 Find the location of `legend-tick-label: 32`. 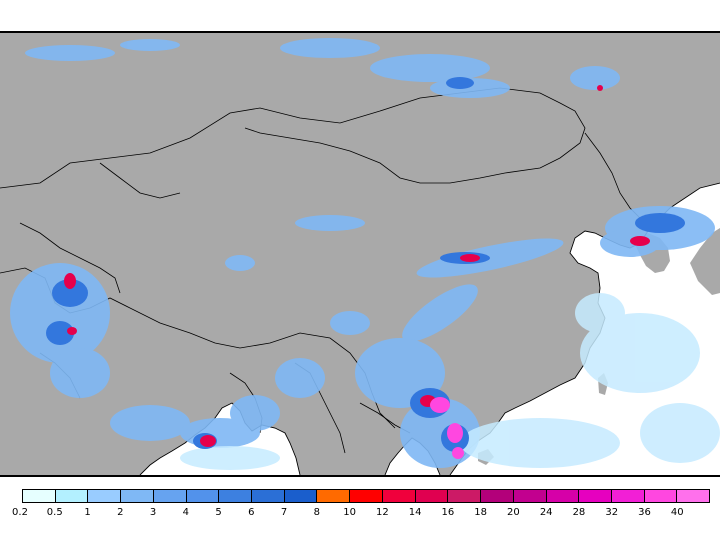

legend-tick-label: 32 is located at coordinates (612, 512).